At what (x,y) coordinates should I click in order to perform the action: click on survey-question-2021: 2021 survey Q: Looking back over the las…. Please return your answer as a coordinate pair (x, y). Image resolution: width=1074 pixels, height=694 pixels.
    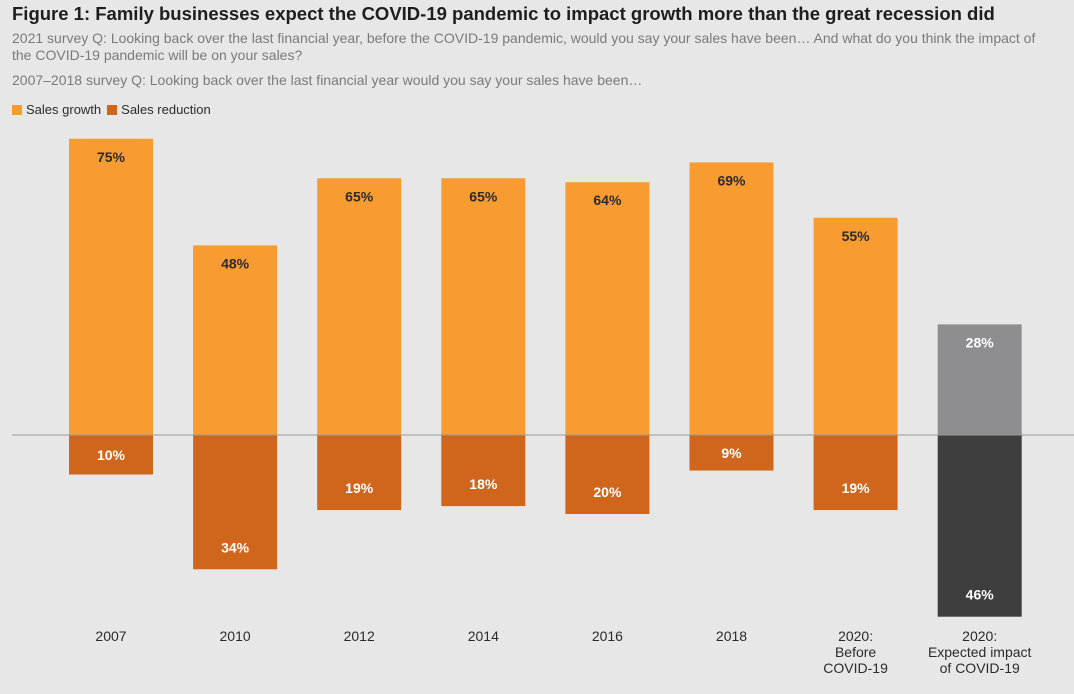
    Looking at the image, I should click on (524, 46).